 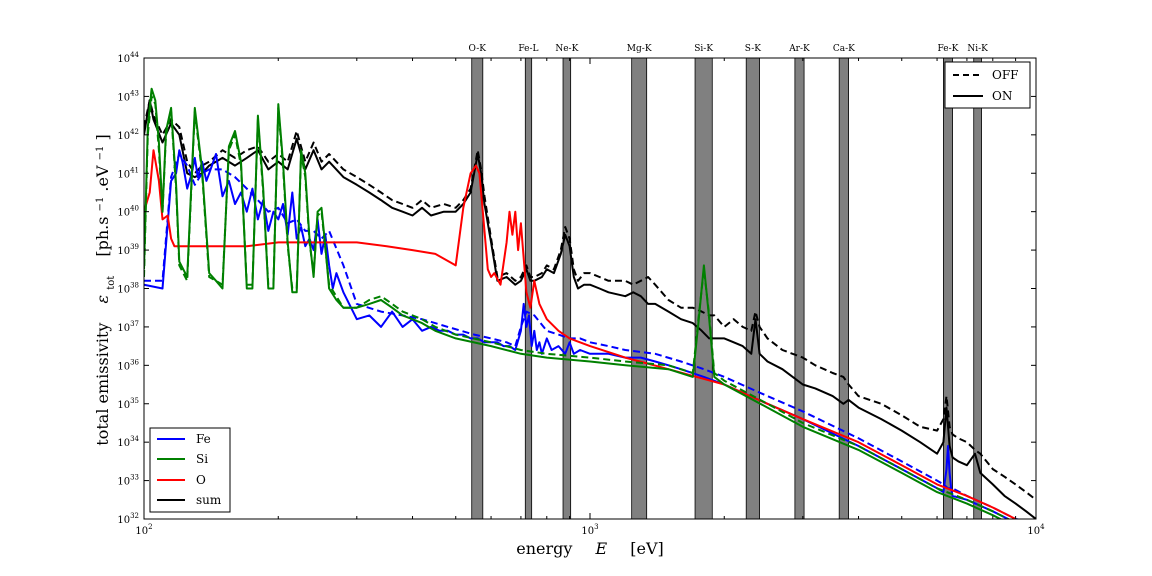 I want to click on band-mg-k, so click(x=639, y=288).